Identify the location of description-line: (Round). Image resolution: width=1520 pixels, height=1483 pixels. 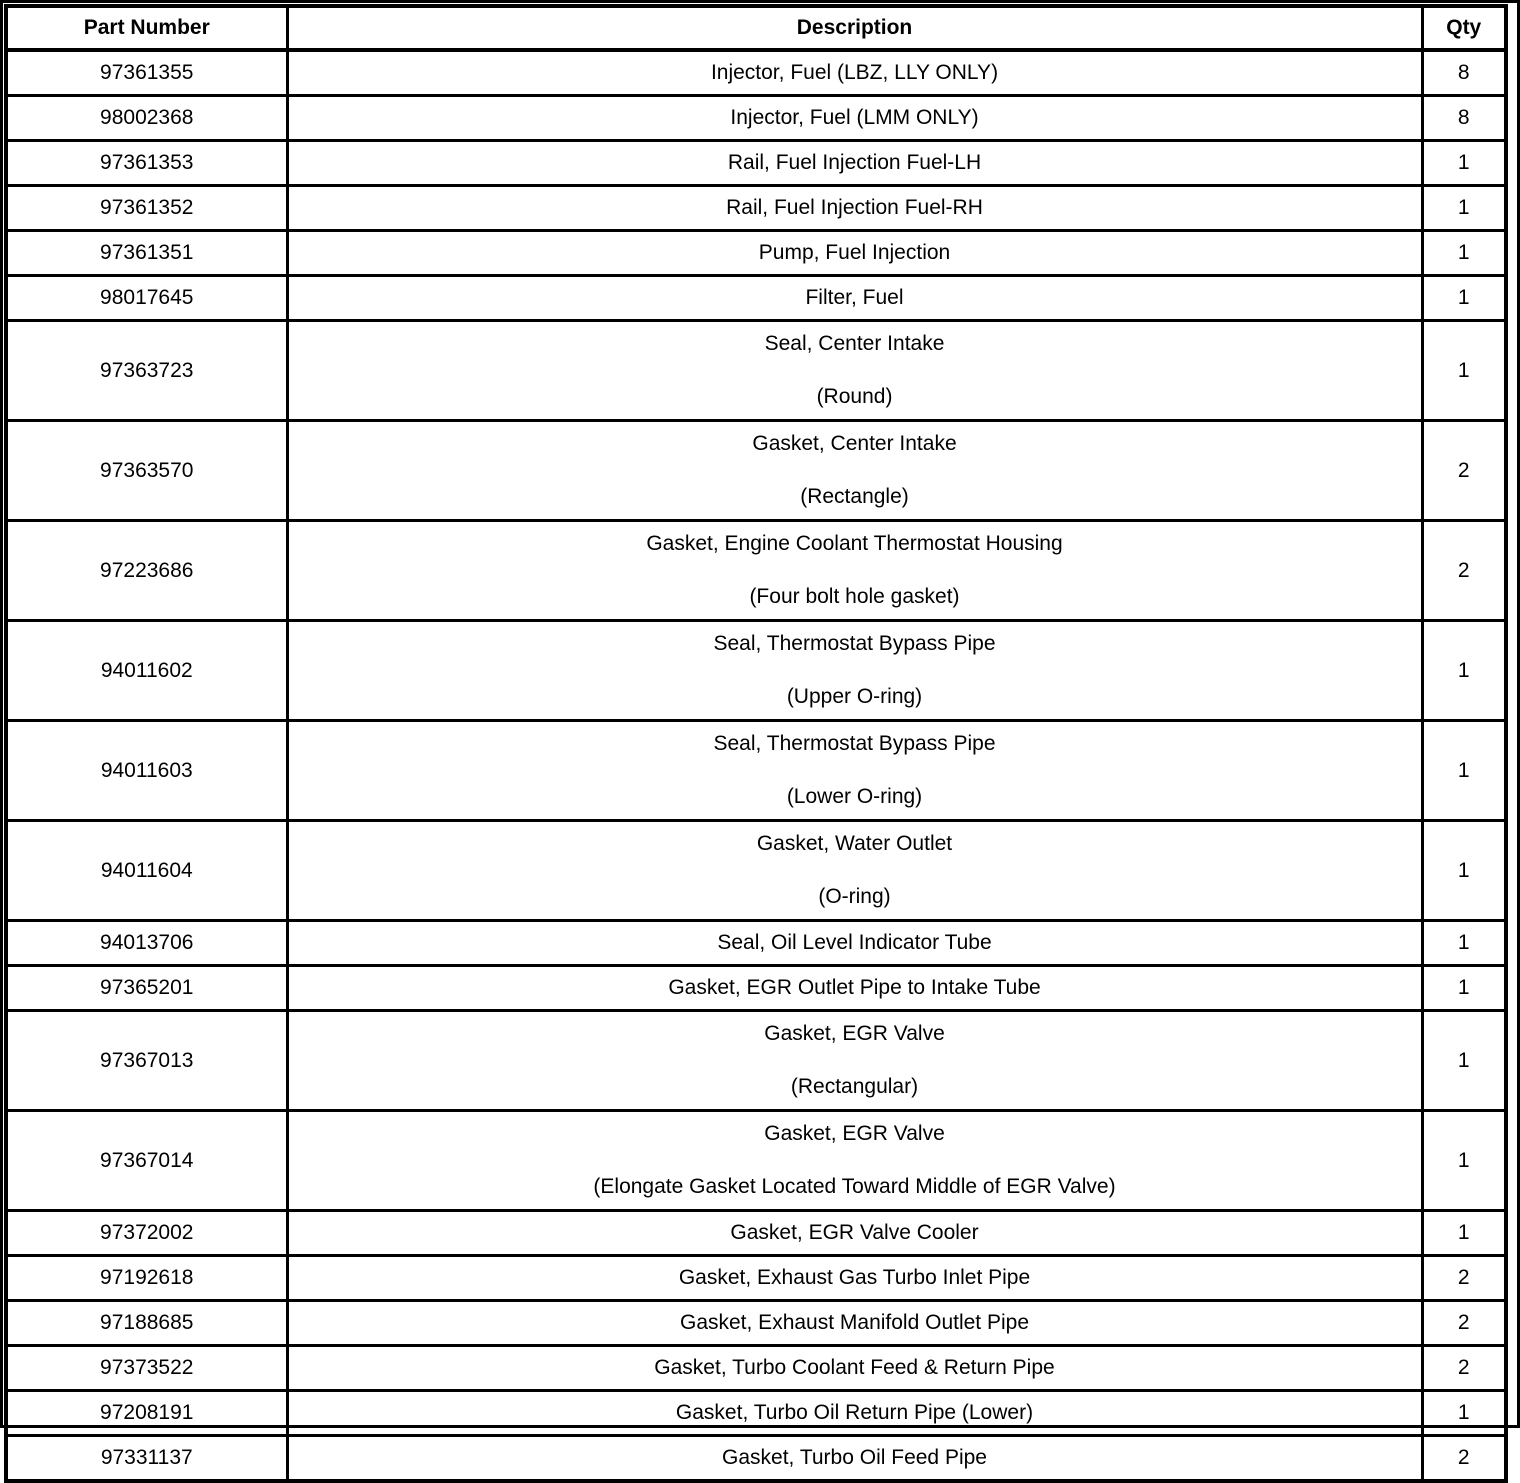
(854, 396).